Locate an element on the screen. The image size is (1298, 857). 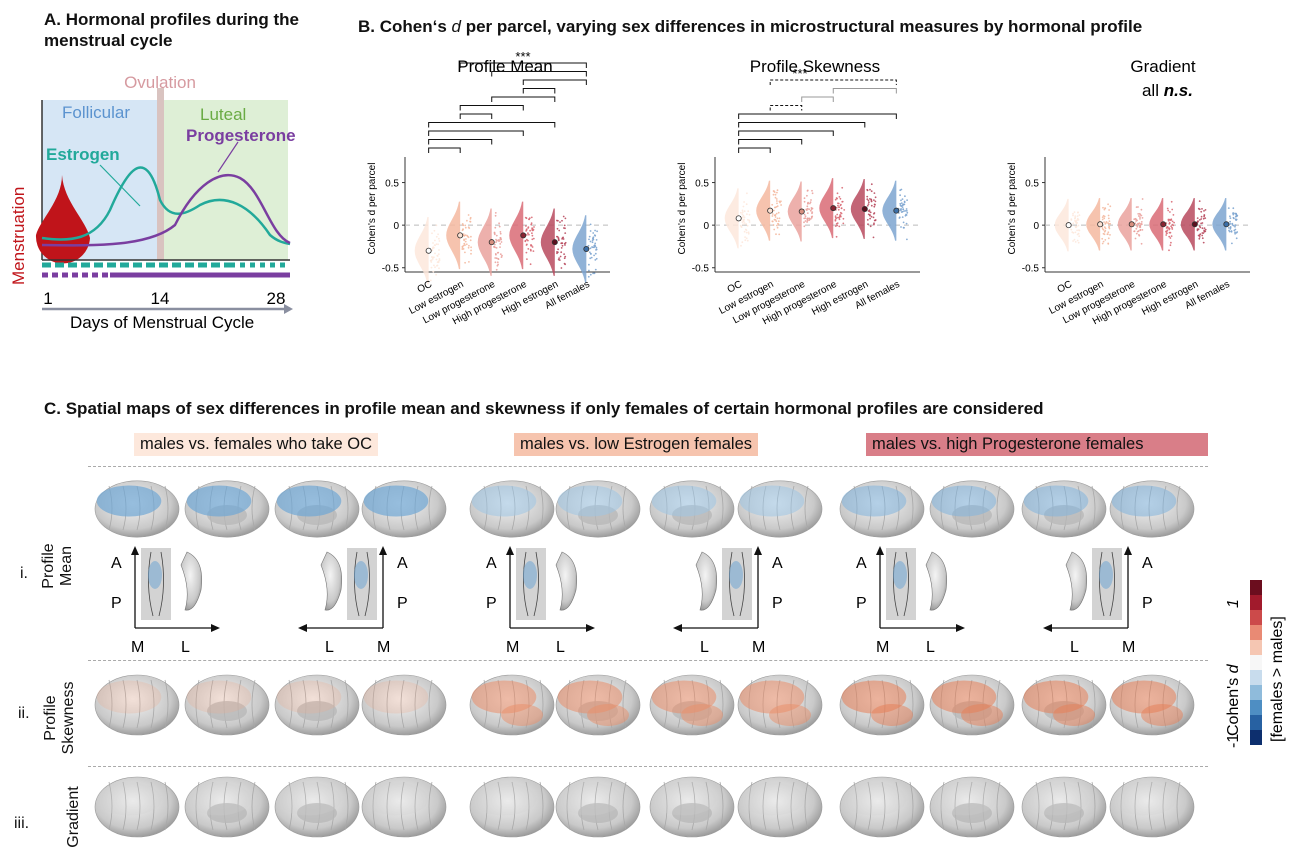
row-label-ii: ii. is located at coordinates (24, 713).